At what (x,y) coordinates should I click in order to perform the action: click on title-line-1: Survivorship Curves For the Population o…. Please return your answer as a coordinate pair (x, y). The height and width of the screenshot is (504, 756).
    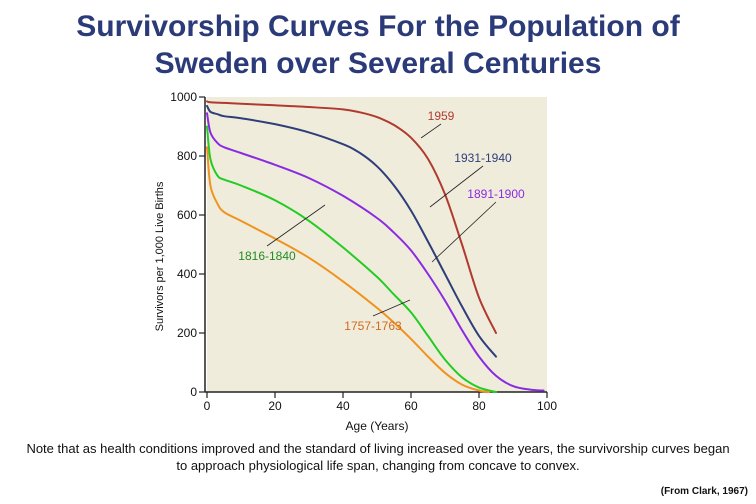
    Looking at the image, I should click on (378, 26).